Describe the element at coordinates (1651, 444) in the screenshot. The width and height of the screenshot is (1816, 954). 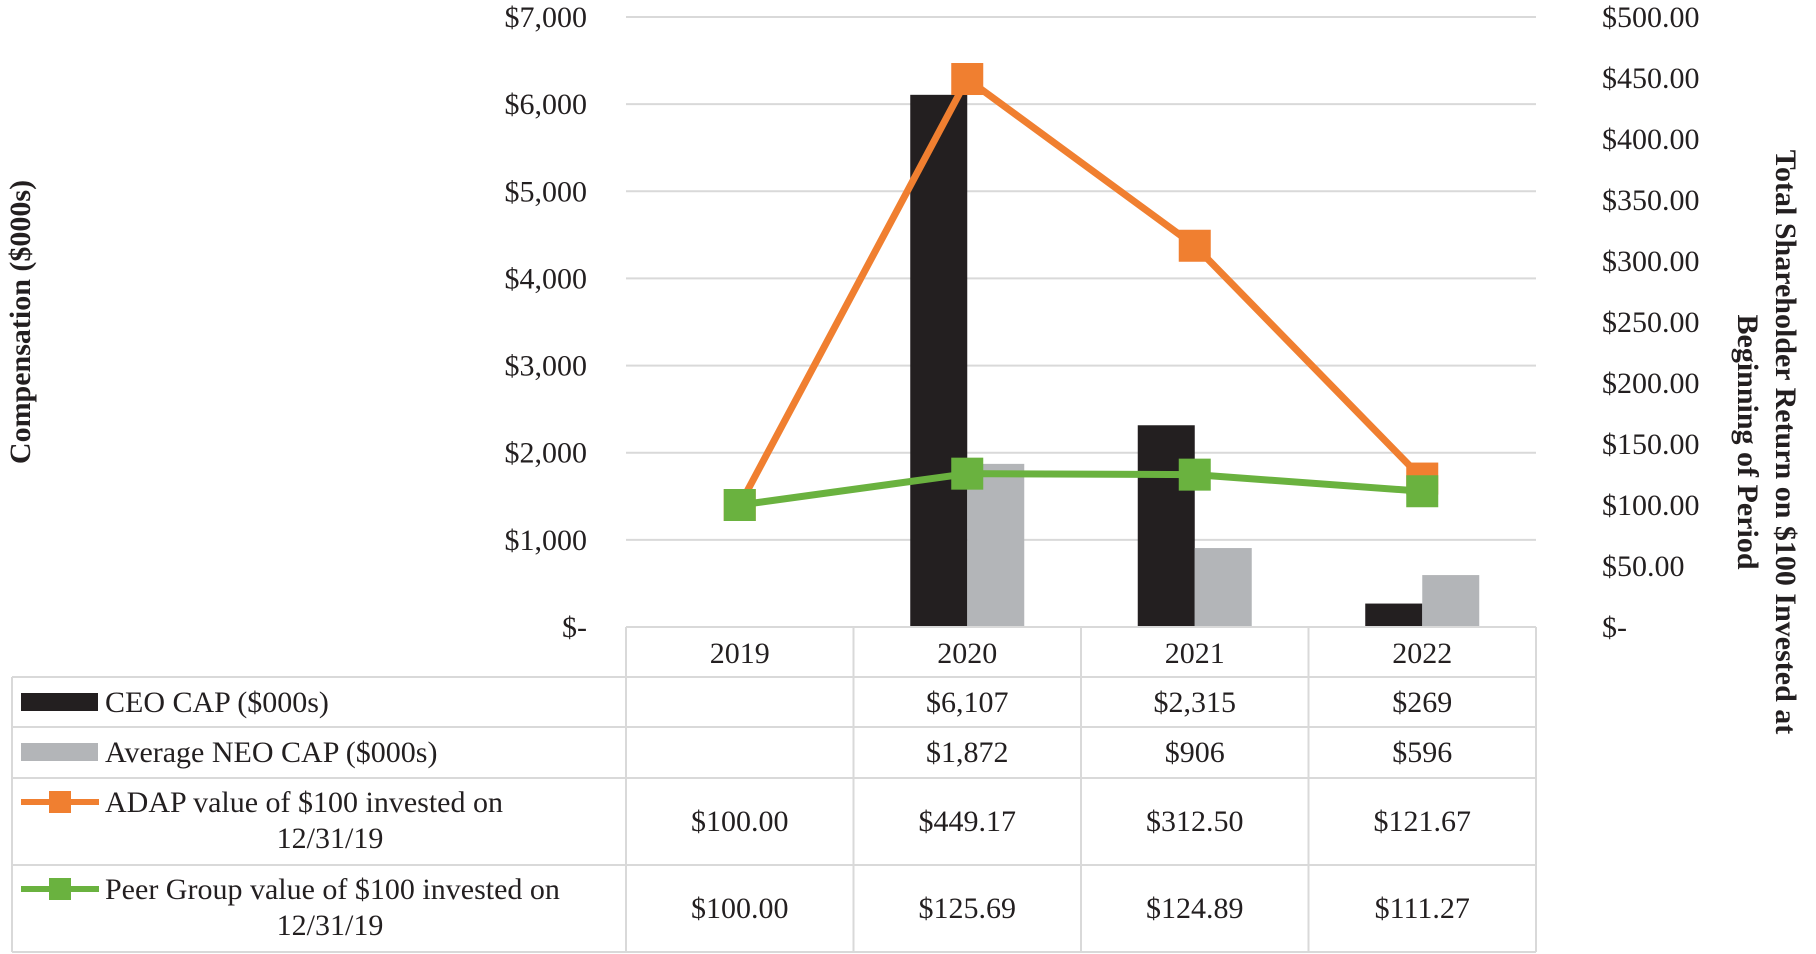
I see `right-tick-label: $150.00` at that location.